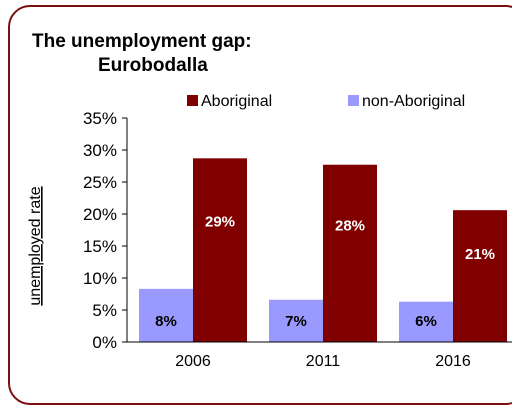  What do you see at coordinates (100, 182) in the screenshot?
I see `y-tick-label: 25%` at bounding box center [100, 182].